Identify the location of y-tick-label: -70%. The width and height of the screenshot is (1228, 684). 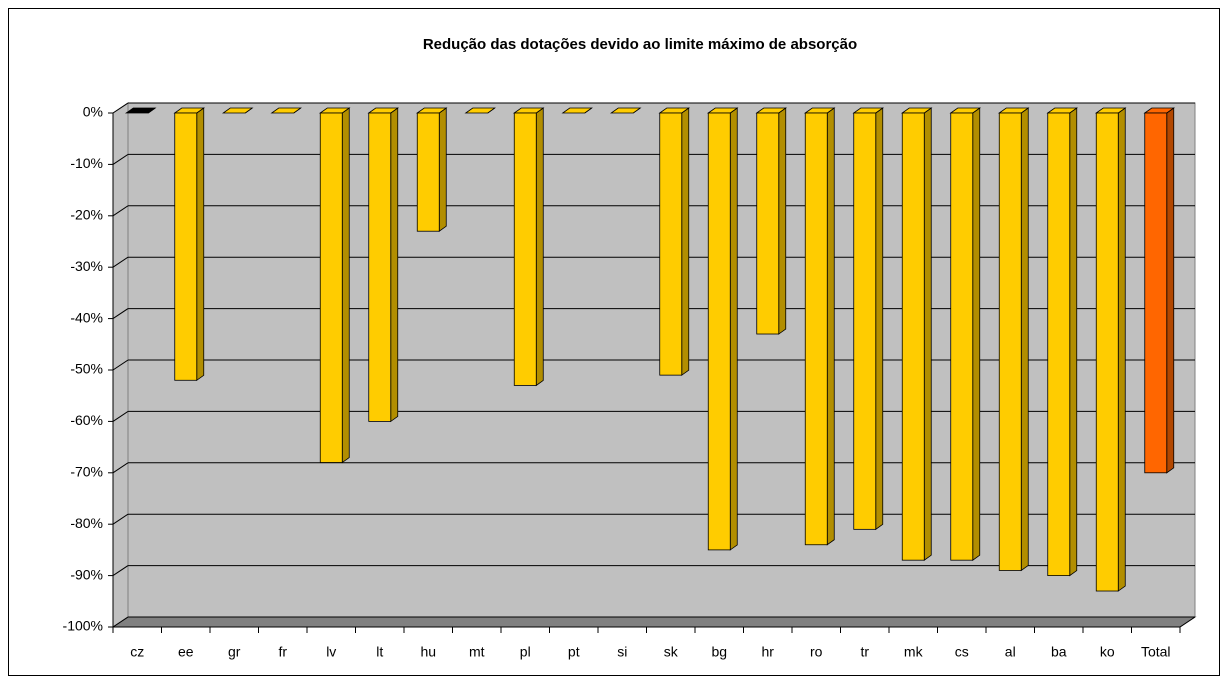
(86, 472).